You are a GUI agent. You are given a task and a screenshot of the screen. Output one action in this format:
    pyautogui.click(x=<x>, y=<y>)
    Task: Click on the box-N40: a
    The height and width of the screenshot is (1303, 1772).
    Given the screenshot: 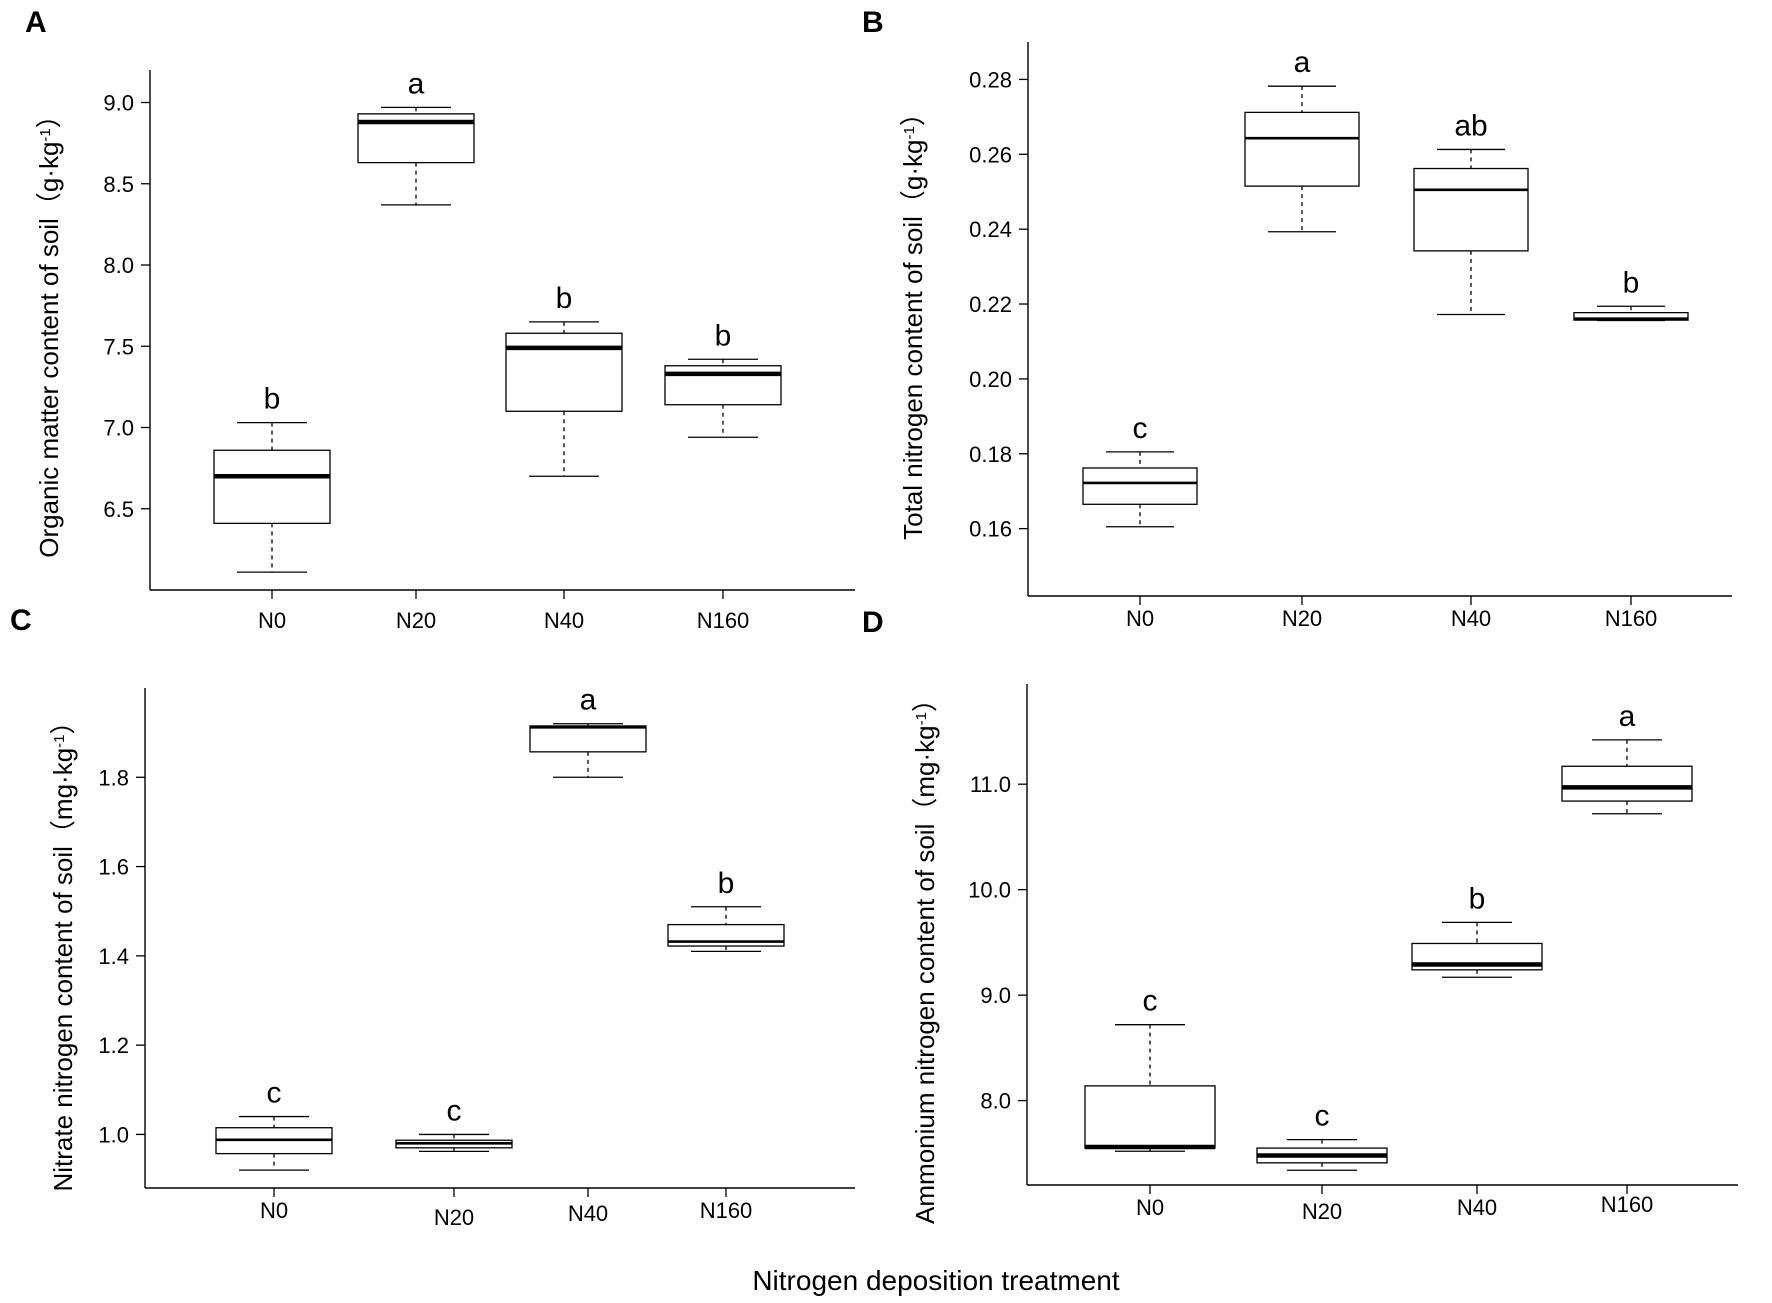 What is the action you would take?
    pyautogui.click(x=588, y=731)
    